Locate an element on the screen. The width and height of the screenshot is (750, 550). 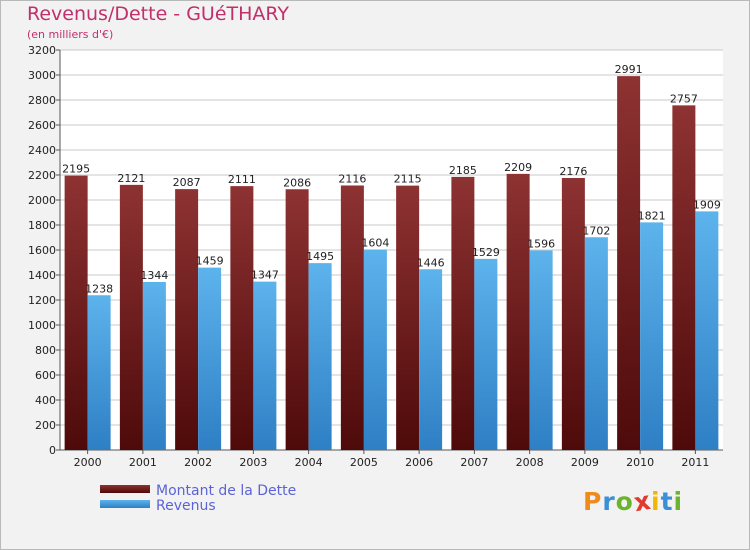
data-label-revenus: 1495 is located at coordinates (320, 256).